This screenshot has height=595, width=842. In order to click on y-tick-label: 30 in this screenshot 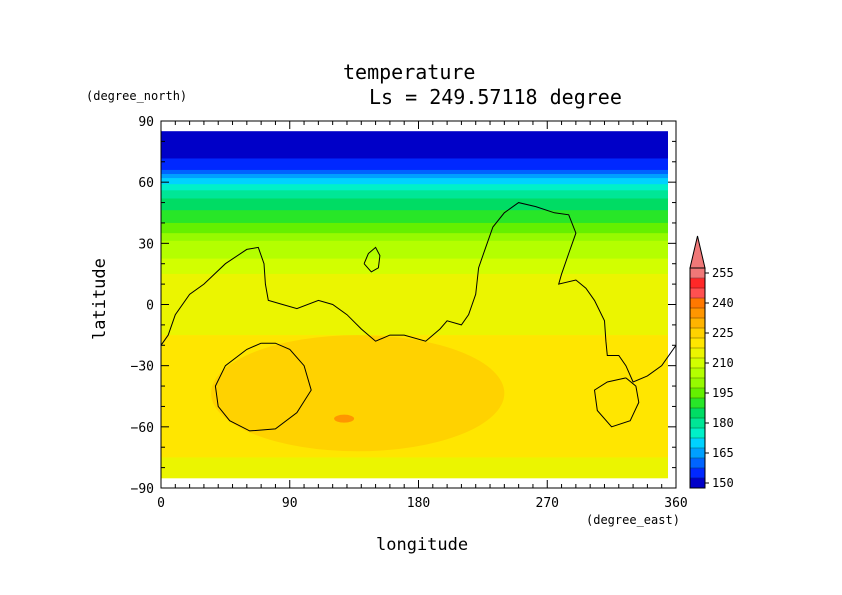, I will do `click(146, 244)`.